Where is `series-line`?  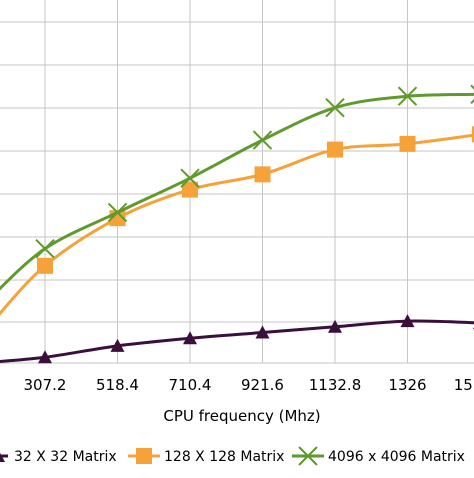
series-line is located at coordinates (237, 341).